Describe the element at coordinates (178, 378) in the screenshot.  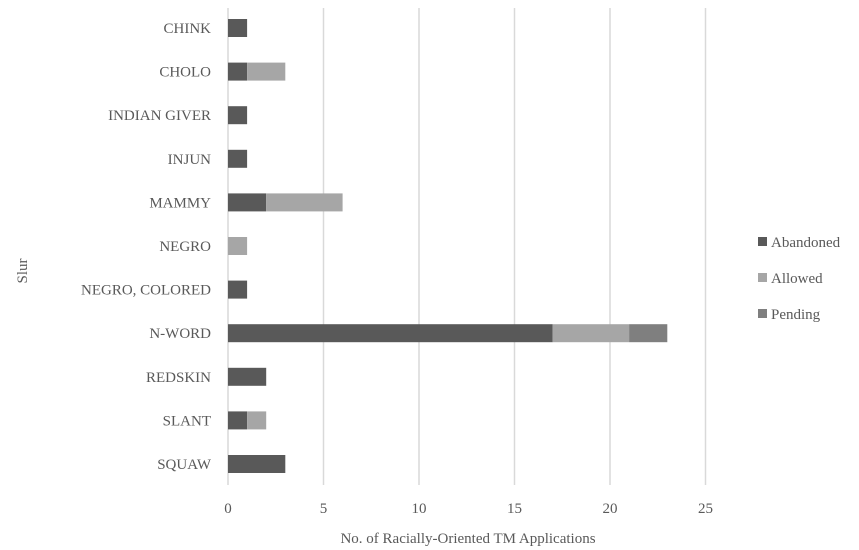
I see `category-label: REDSKIN` at that location.